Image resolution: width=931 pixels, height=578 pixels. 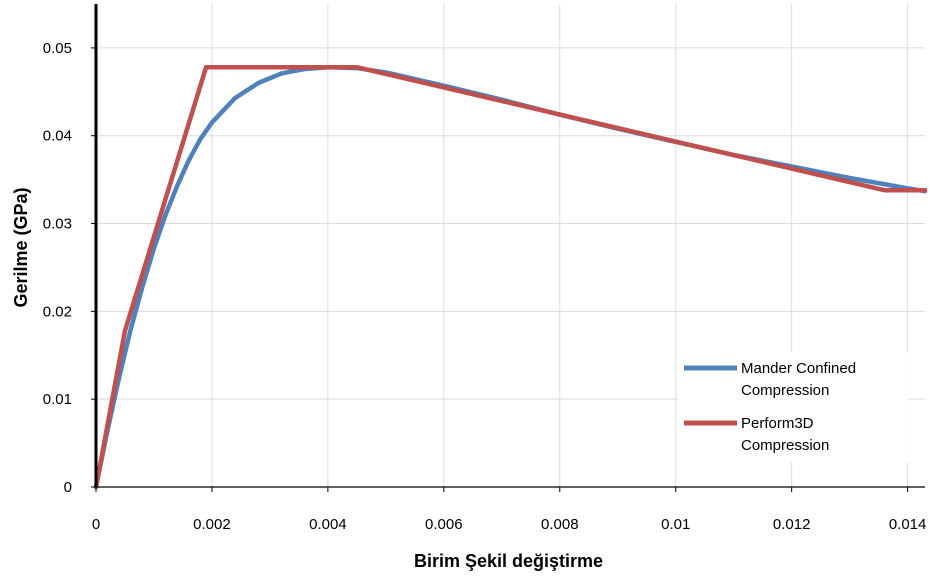 What do you see at coordinates (96, 524) in the screenshot?
I see `x-tick-label: 0` at bounding box center [96, 524].